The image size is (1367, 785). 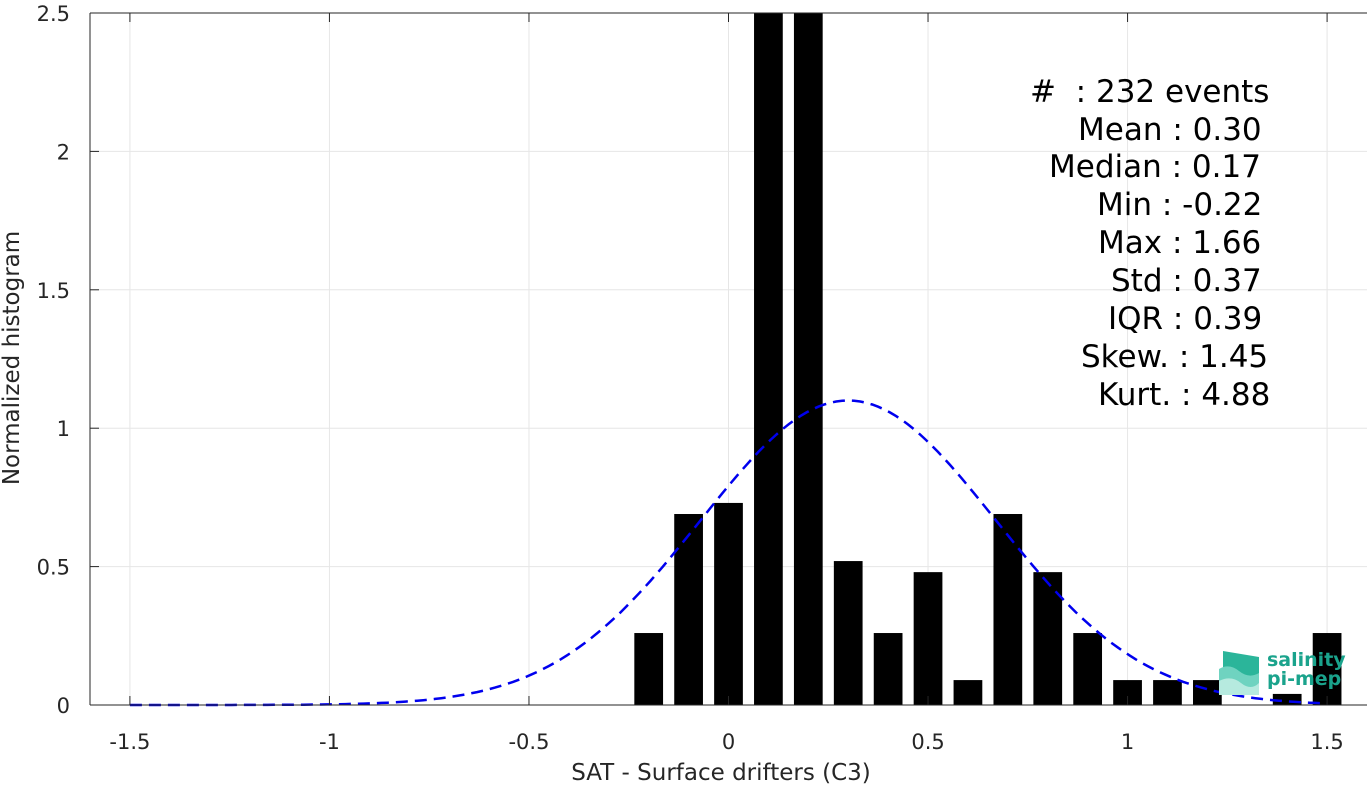 What do you see at coordinates (129, 742) in the screenshot?
I see `x-tick-label: -1.5` at bounding box center [129, 742].